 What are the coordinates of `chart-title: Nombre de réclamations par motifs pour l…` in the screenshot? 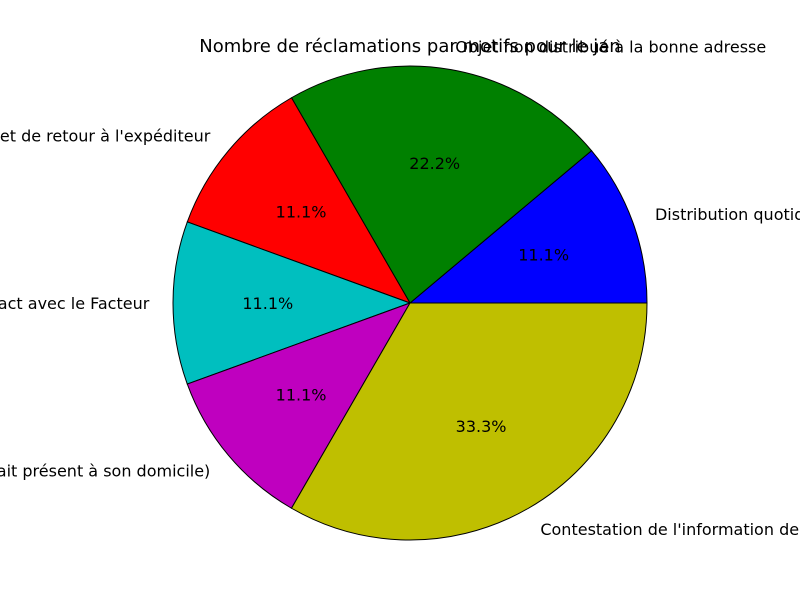 It's located at (409, 46).